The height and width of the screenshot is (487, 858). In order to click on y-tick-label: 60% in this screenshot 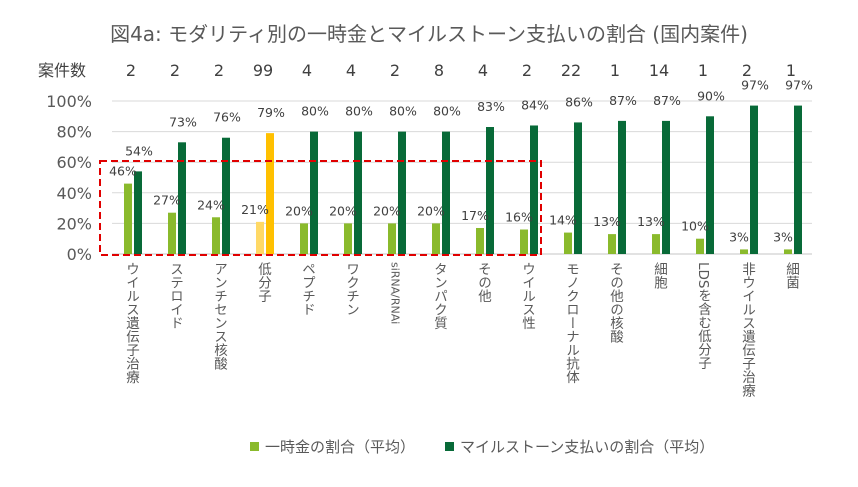, I will do `click(74, 162)`.